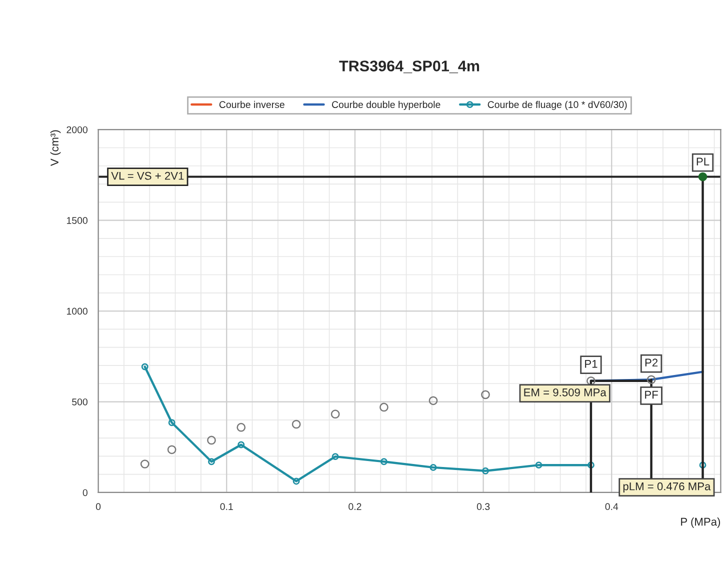 The image size is (728, 576). I want to click on y-tick-label: 1500, so click(77, 220).